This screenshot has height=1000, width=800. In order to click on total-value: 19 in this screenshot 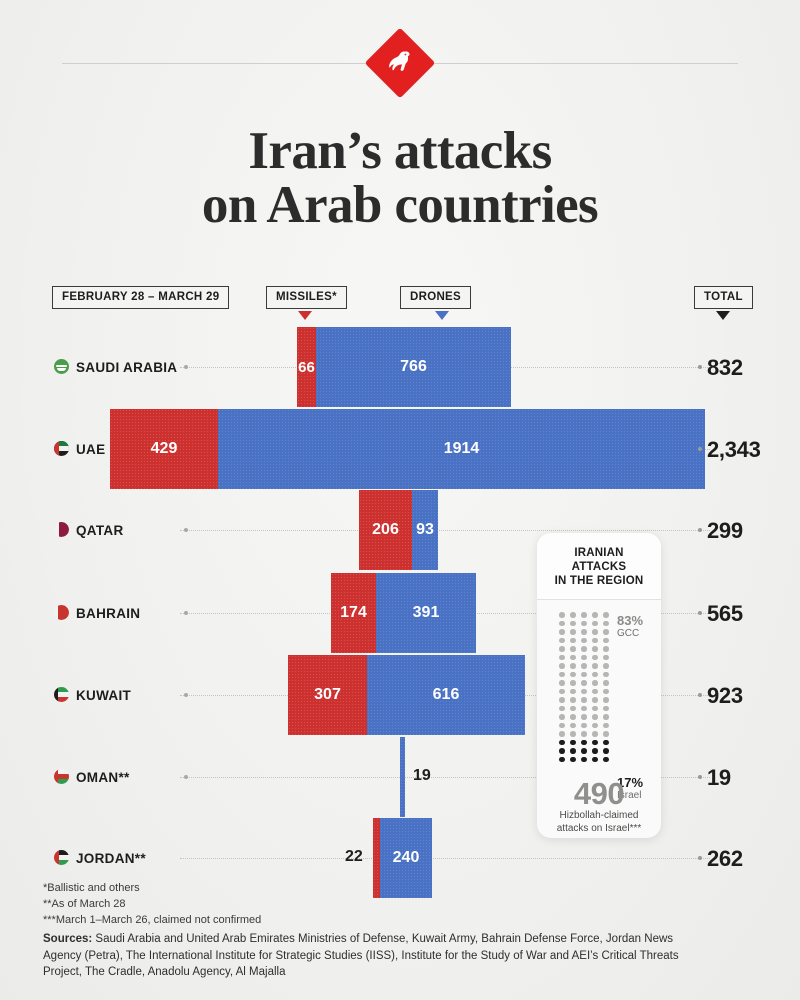, I will do `click(719, 777)`.